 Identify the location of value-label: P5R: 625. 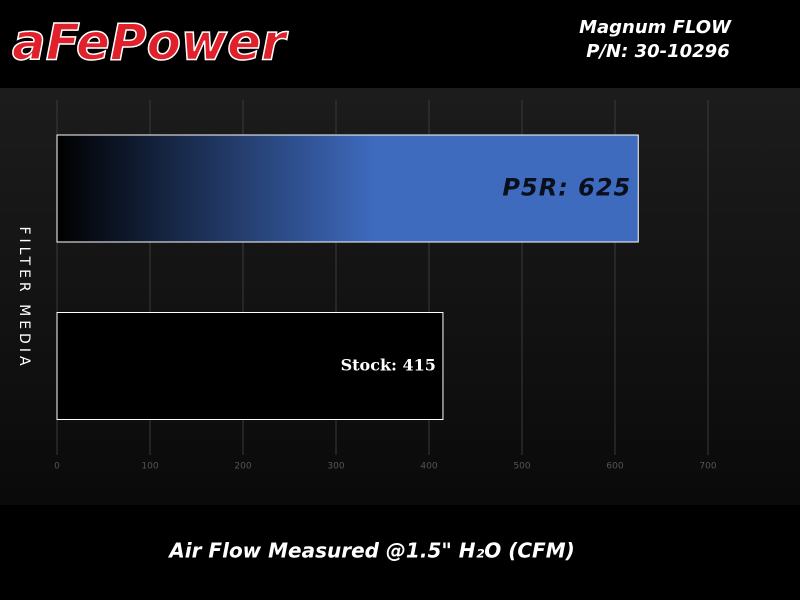
(566, 188).